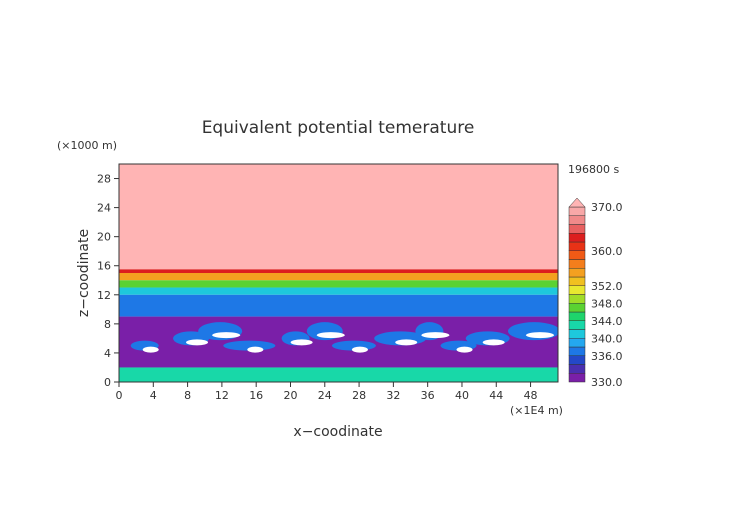 The image size is (752, 532). I want to click on colorbar-label: 348.0, so click(607, 303).